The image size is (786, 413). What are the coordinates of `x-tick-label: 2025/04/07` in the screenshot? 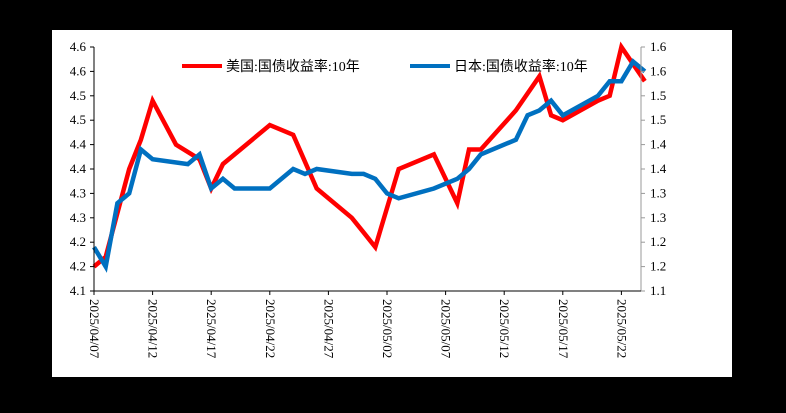 It's located at (94, 329).